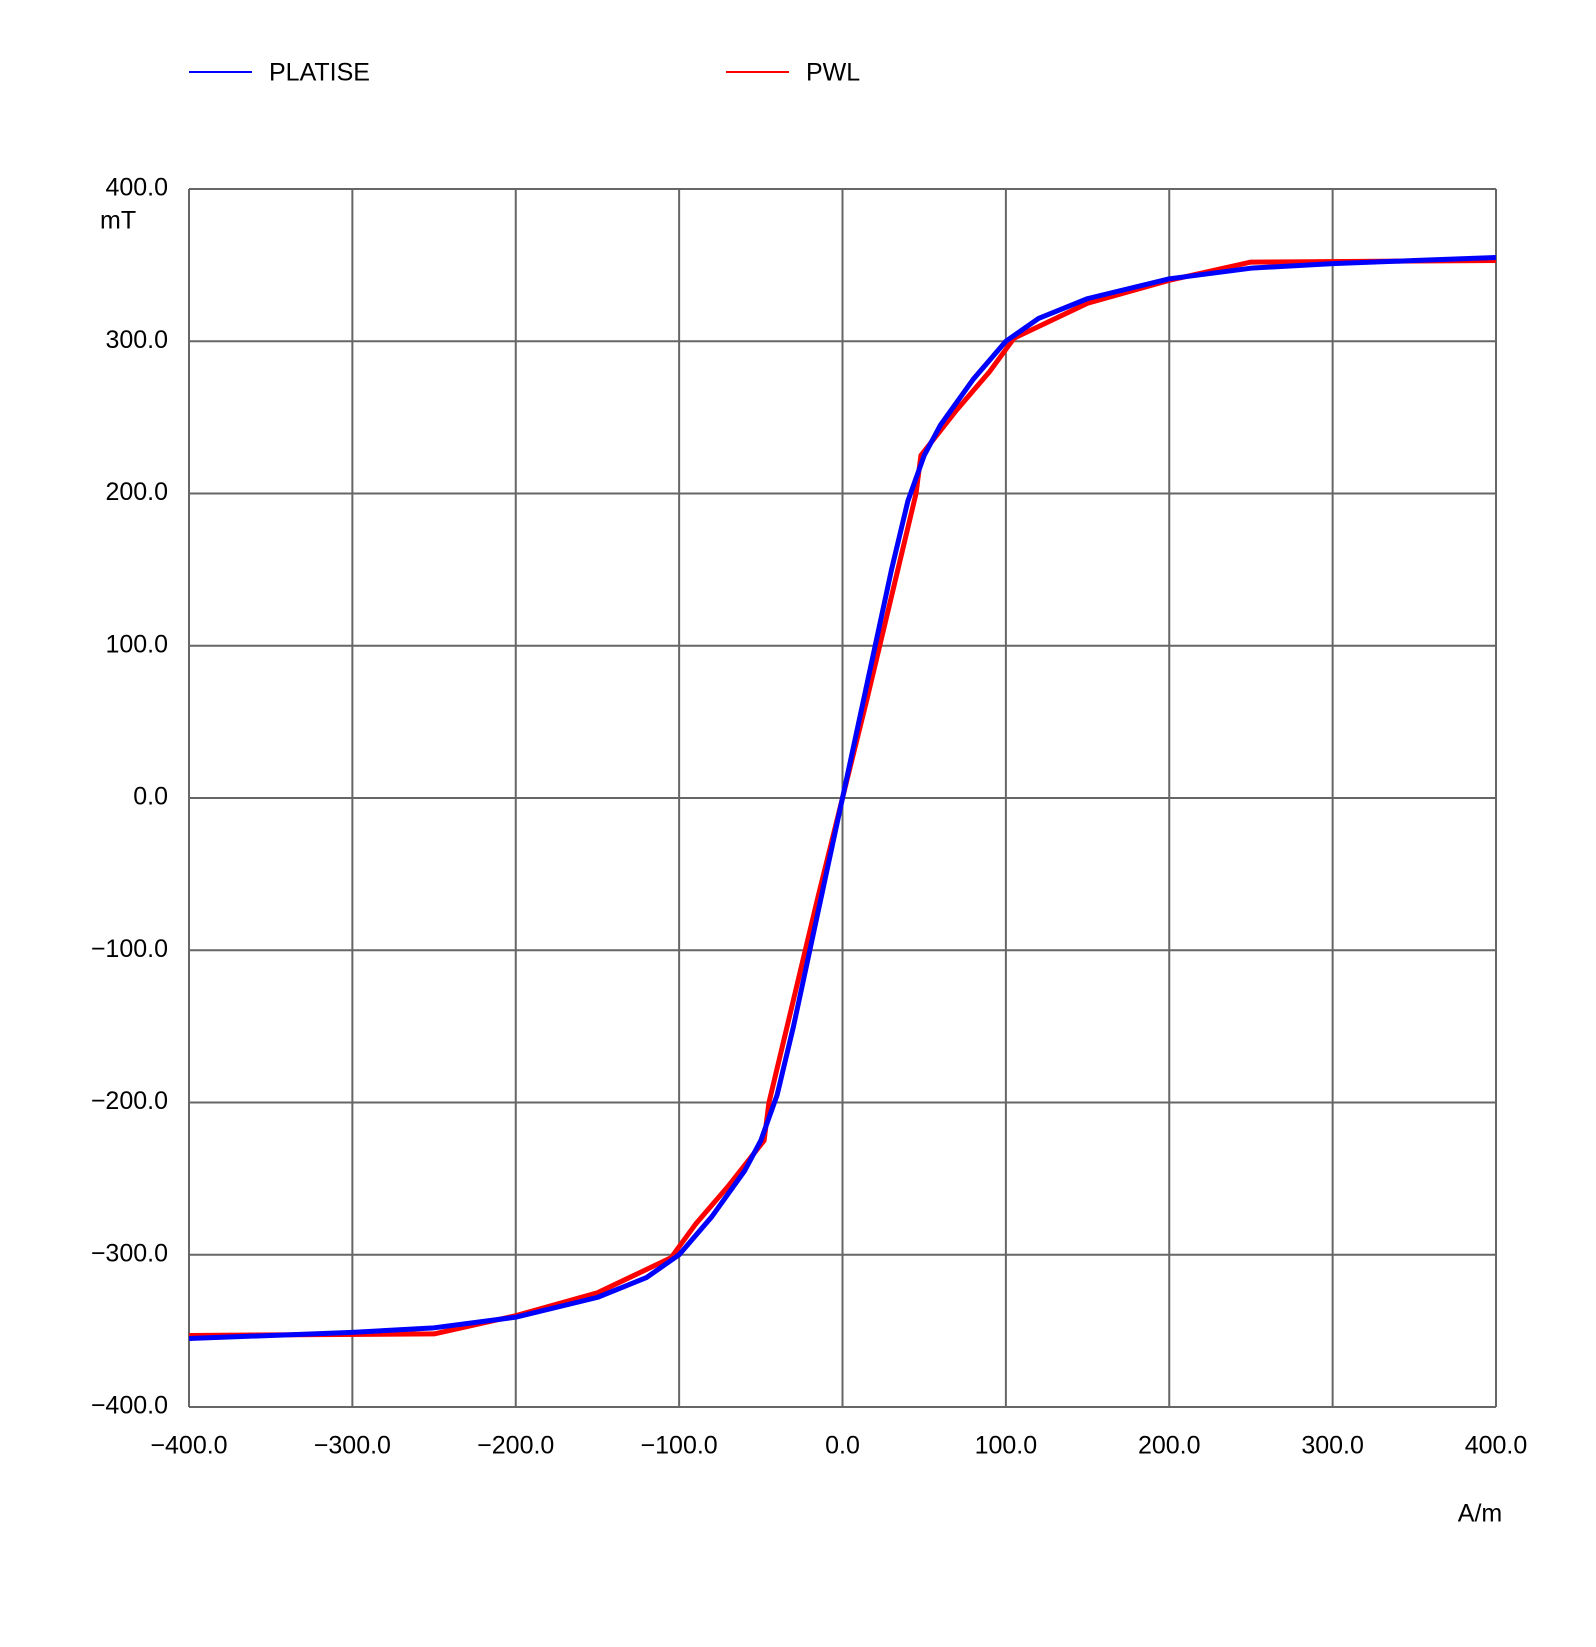  What do you see at coordinates (129, 1101) in the screenshot?
I see `y-tick-label: −200.0` at bounding box center [129, 1101].